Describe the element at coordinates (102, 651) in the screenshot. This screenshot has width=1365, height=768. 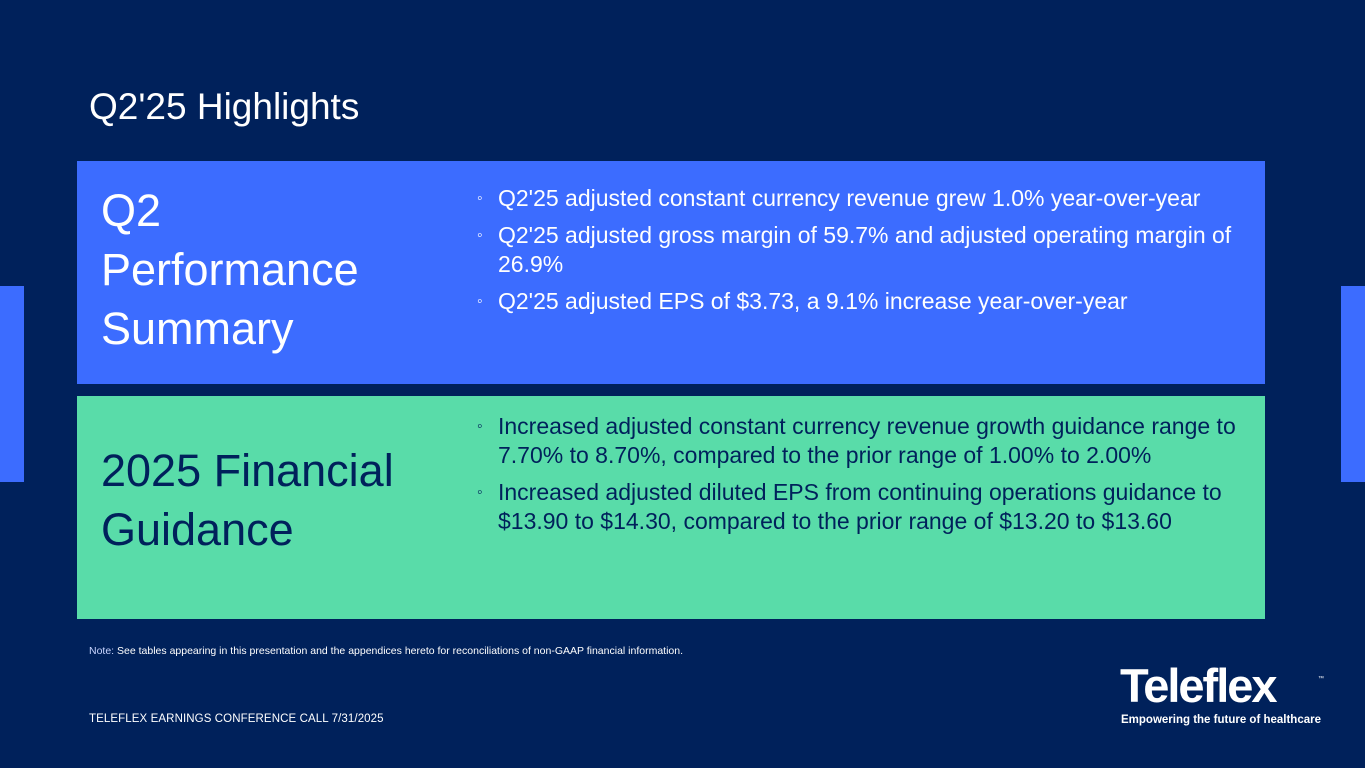
I see `footnote-label: Note:` at that location.